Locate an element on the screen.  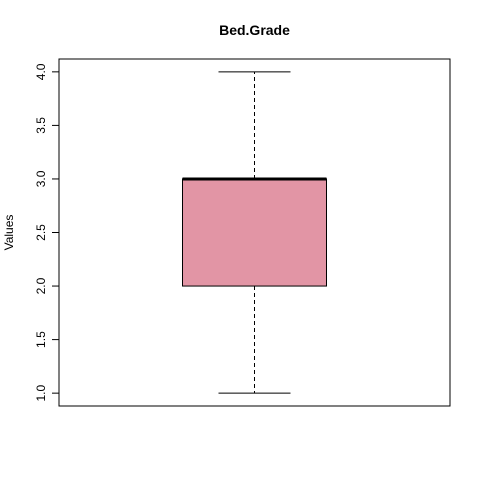
y-tick-label: 3.0 is located at coordinates (41, 178).